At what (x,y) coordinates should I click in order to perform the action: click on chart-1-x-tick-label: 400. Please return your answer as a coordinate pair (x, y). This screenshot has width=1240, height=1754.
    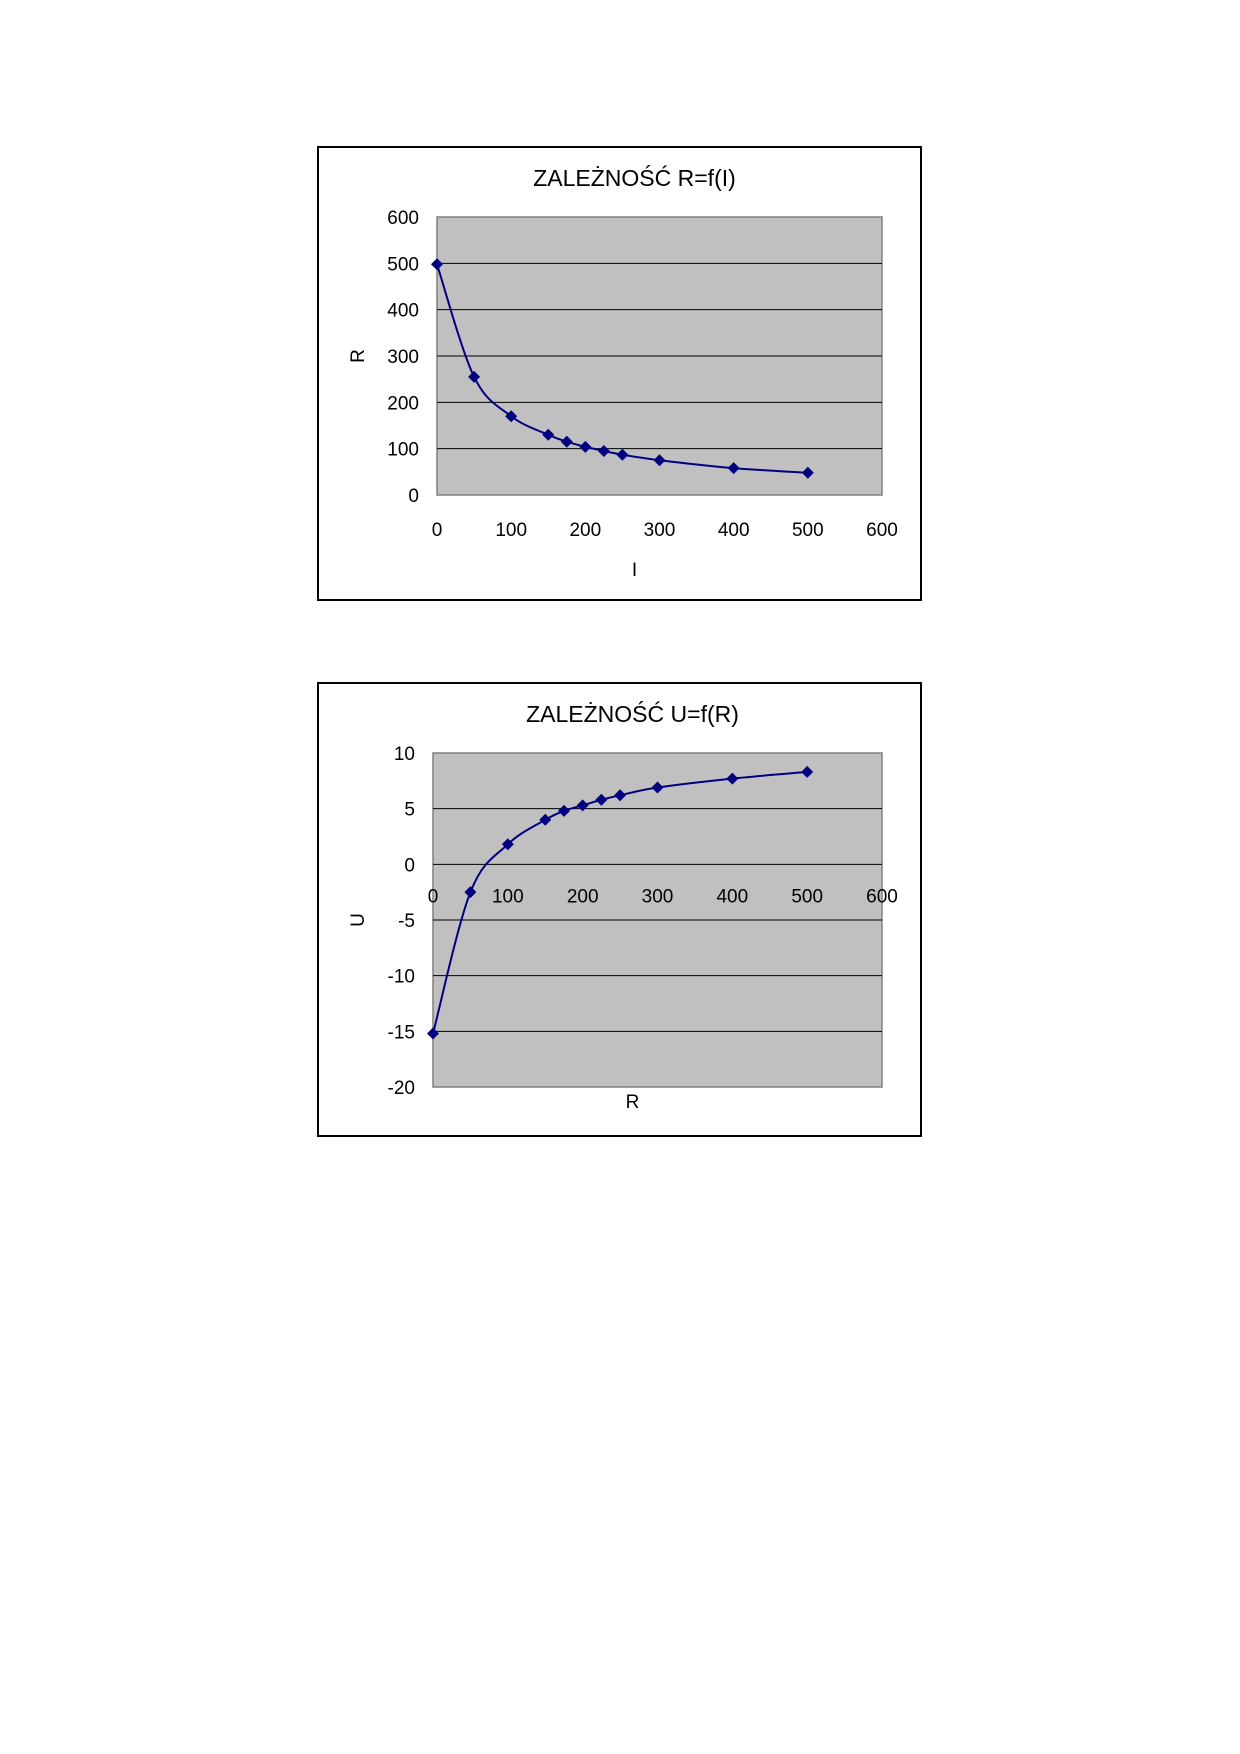
    Looking at the image, I should click on (734, 530).